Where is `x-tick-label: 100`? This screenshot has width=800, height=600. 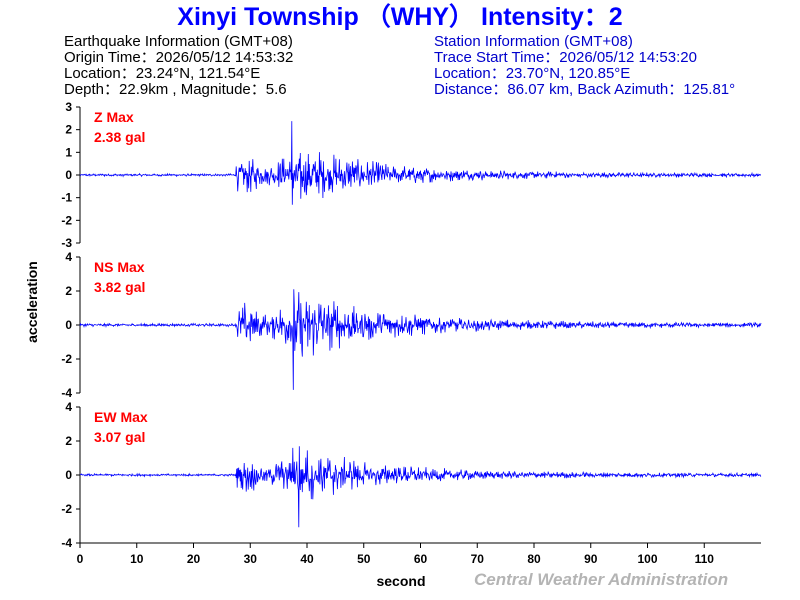
x-tick-label: 100 is located at coordinates (647, 559).